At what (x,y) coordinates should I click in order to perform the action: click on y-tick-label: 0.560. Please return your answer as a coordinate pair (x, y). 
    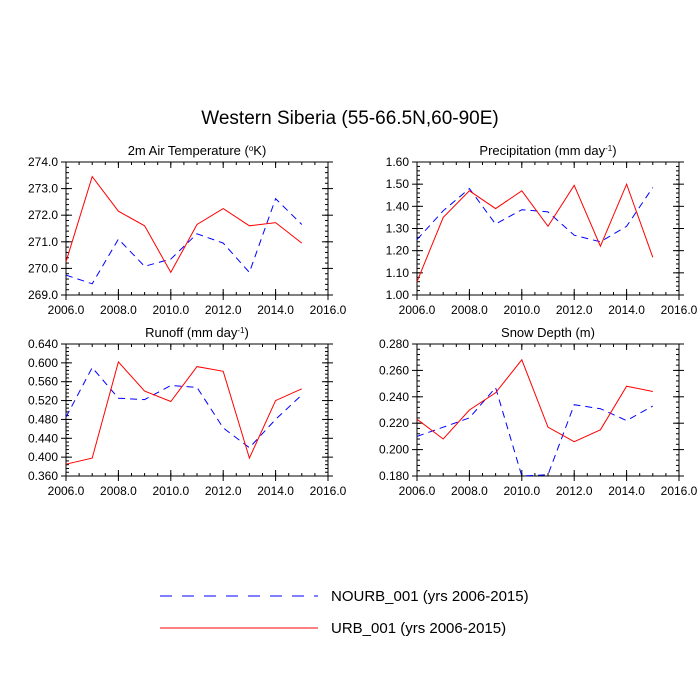
    Looking at the image, I should click on (43, 382).